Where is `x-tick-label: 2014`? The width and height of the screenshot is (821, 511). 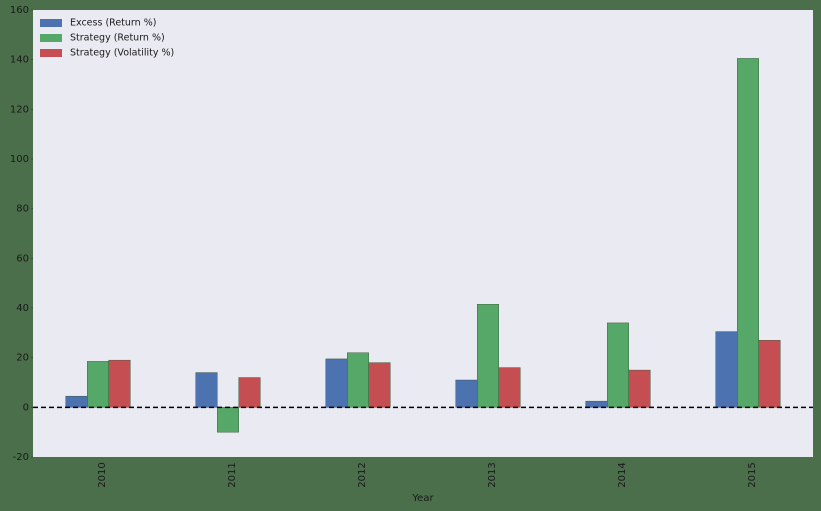 x-tick-label: 2014 is located at coordinates (622, 474).